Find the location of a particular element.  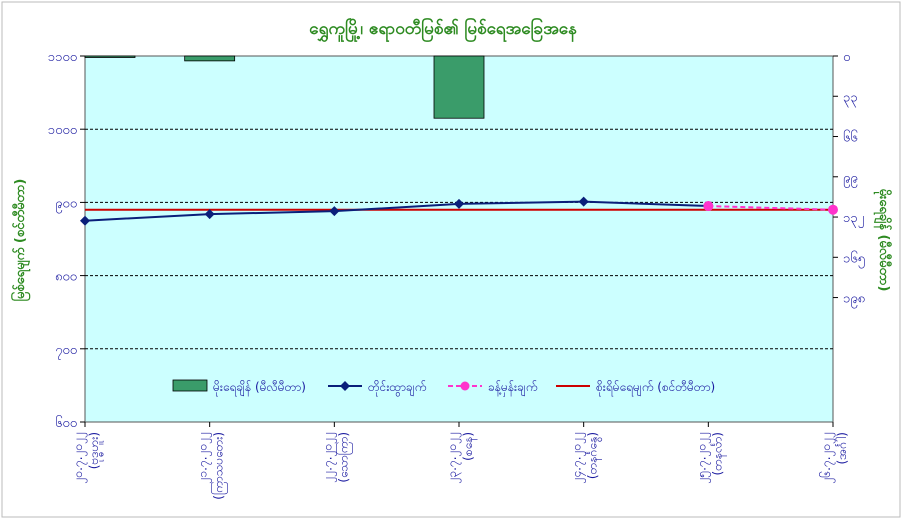

x-tick-date: ၂၄.၇.၂၀၂၂ is located at coordinates (578, 457).